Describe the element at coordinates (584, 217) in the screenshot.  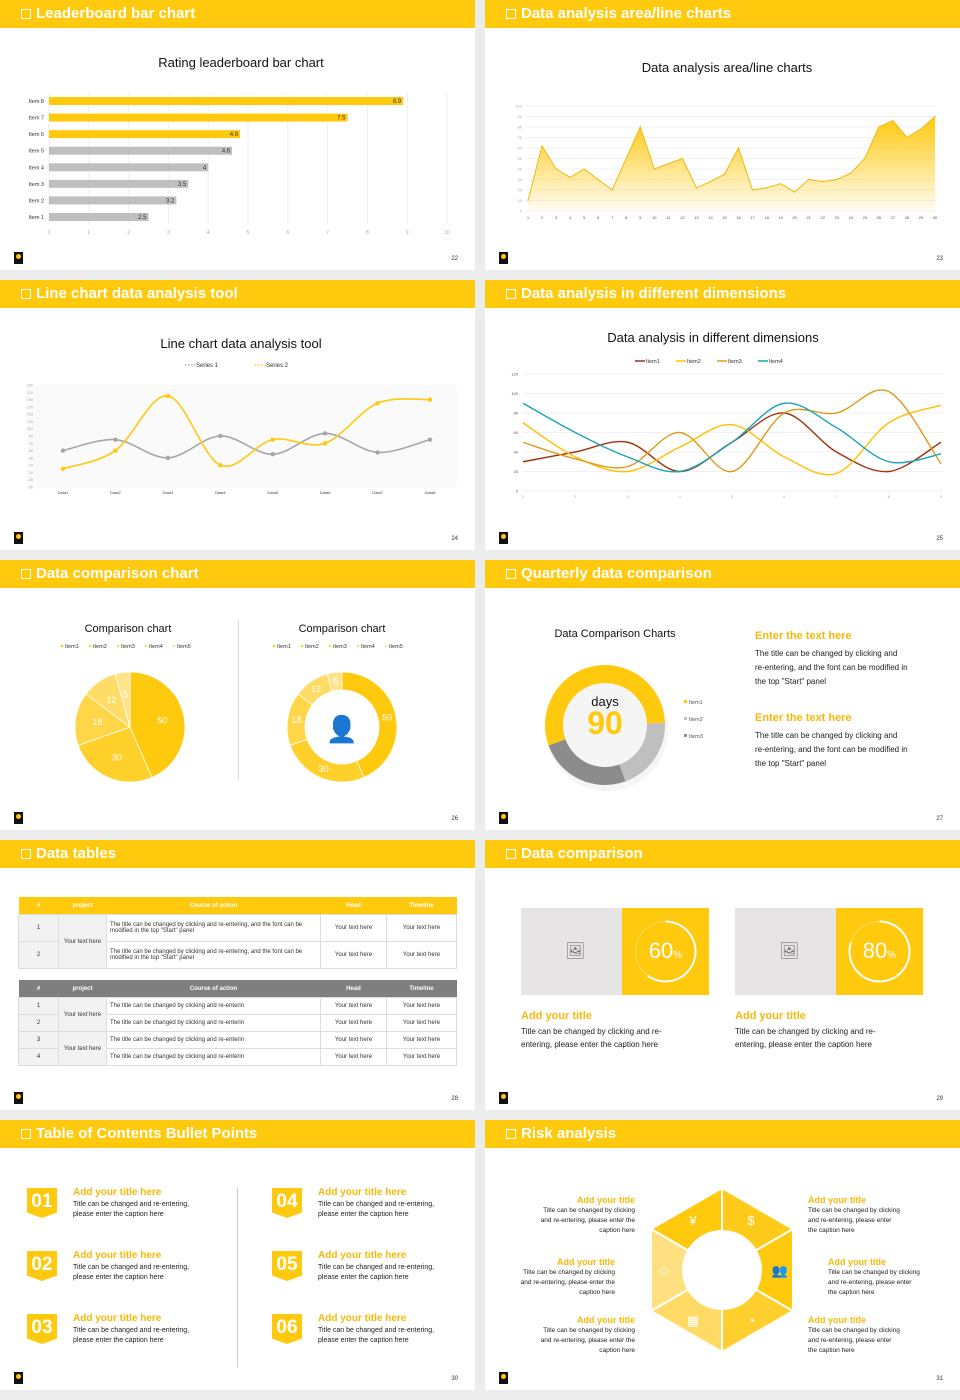
I see `x-tick-label: 5` at that location.